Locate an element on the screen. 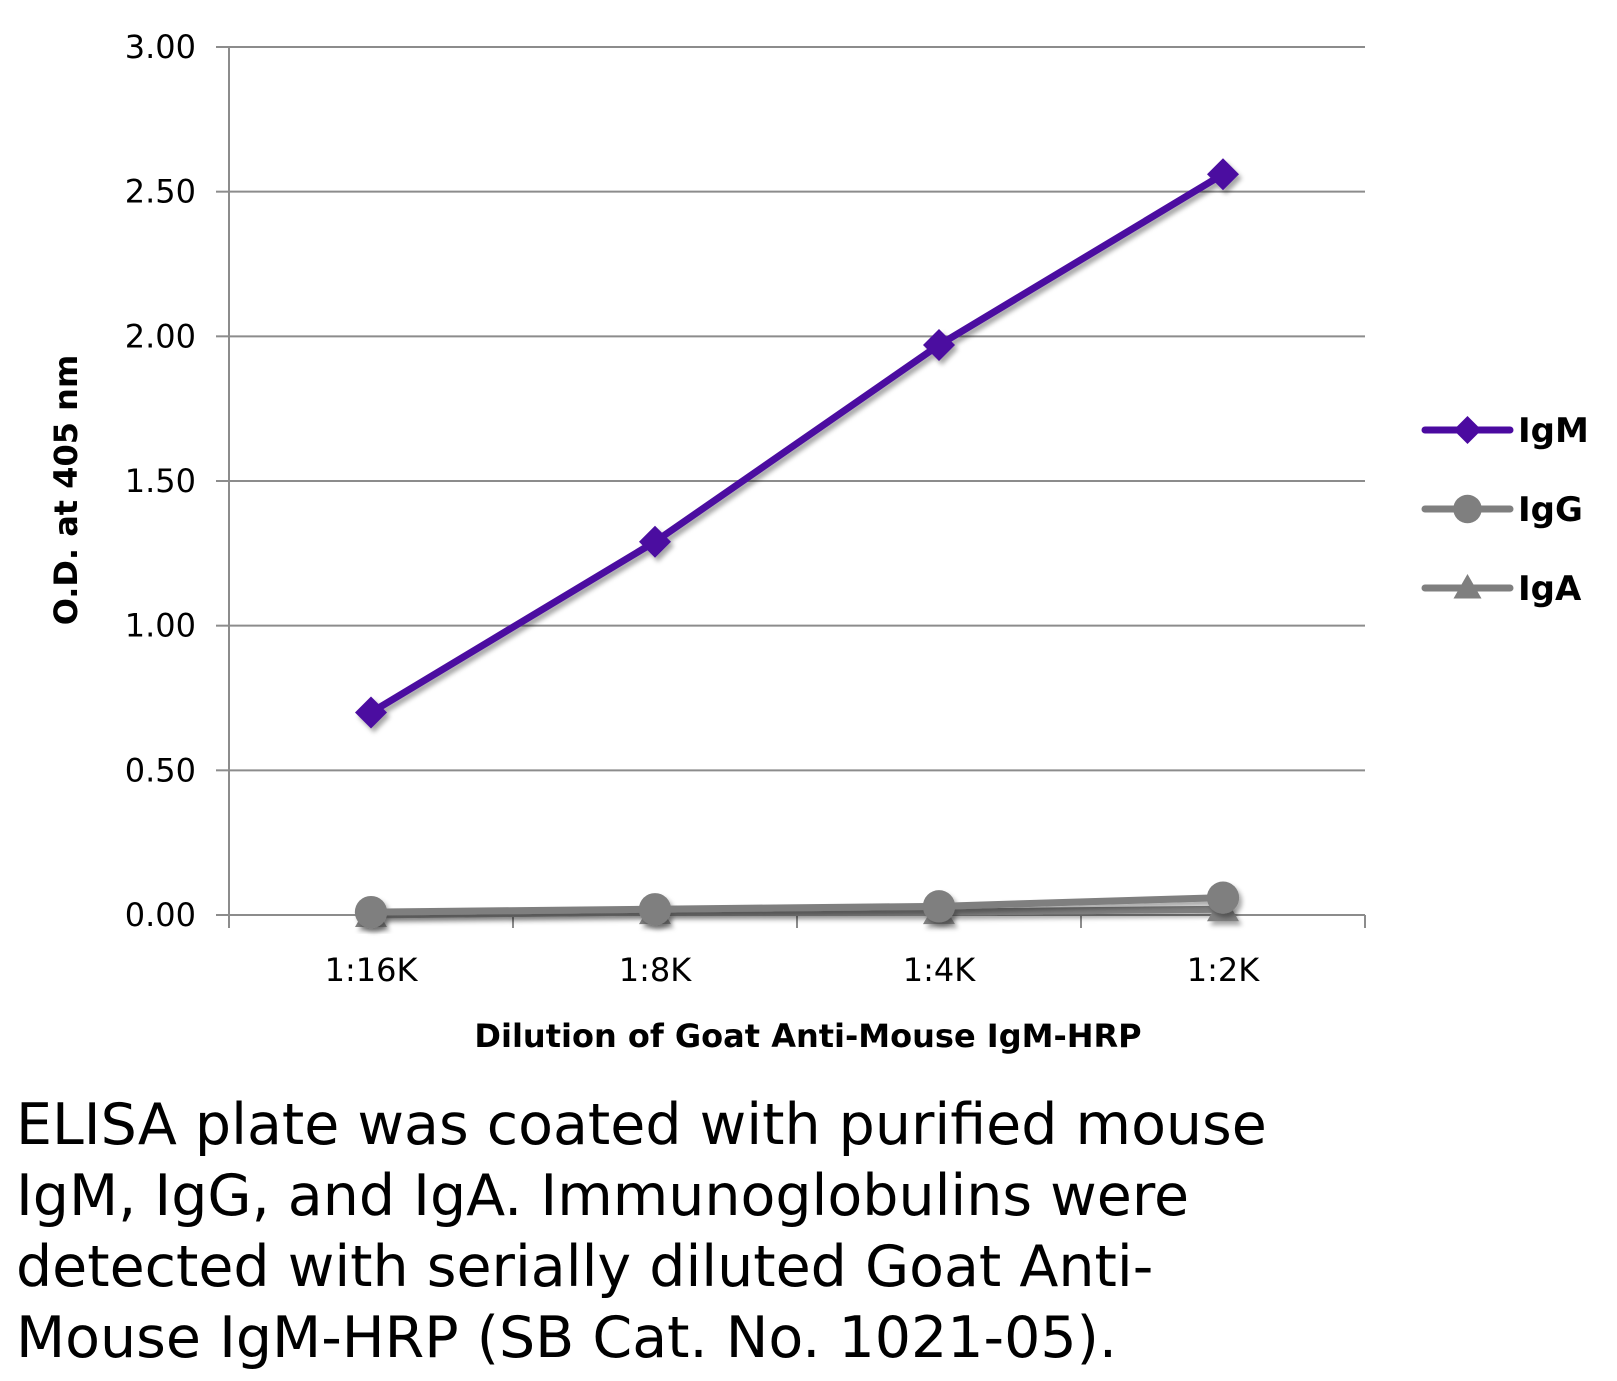  legend: IgM IgG IgA is located at coordinates (1505, 510).